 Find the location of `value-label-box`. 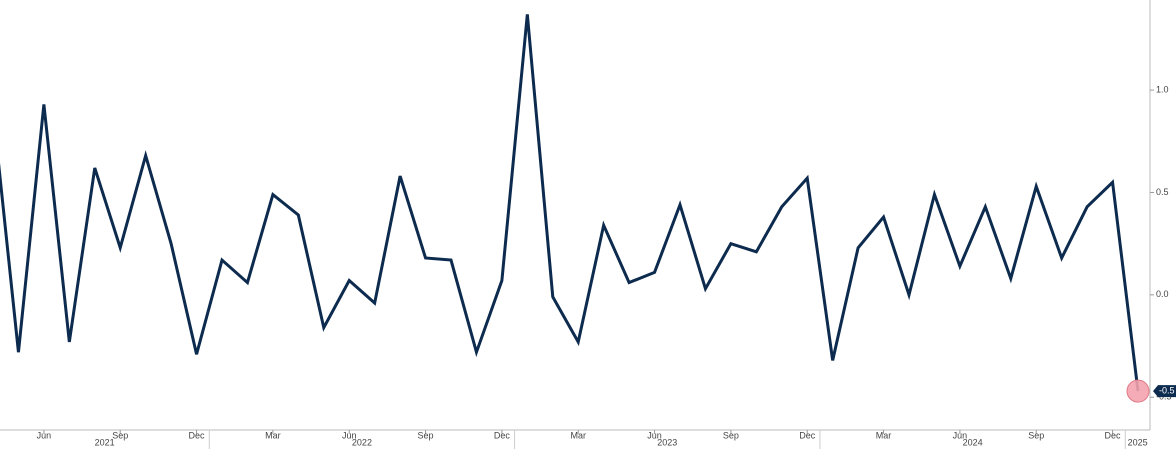

value-label-box is located at coordinates (1164, 391).